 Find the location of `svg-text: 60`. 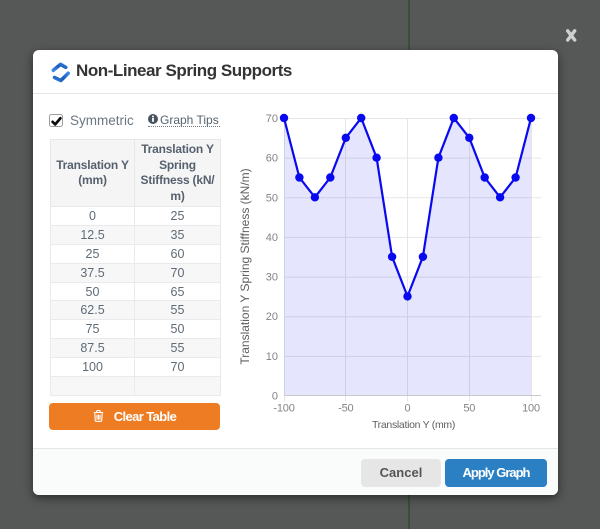

svg-text: 60 is located at coordinates (272, 159).